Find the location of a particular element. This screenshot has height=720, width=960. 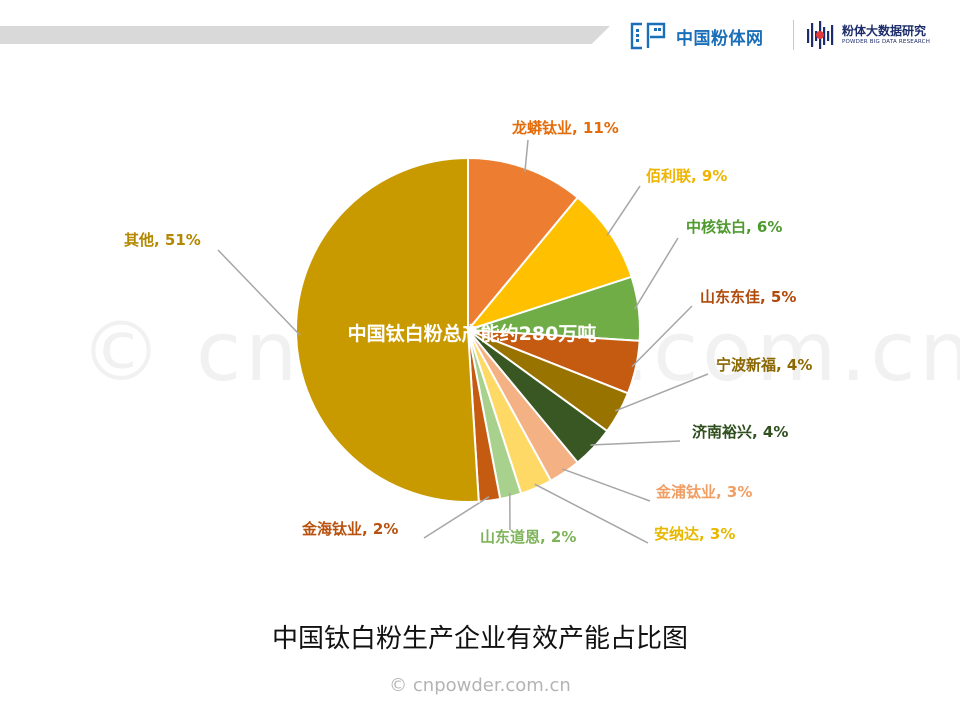

logo-divider is located at coordinates (793, 35).